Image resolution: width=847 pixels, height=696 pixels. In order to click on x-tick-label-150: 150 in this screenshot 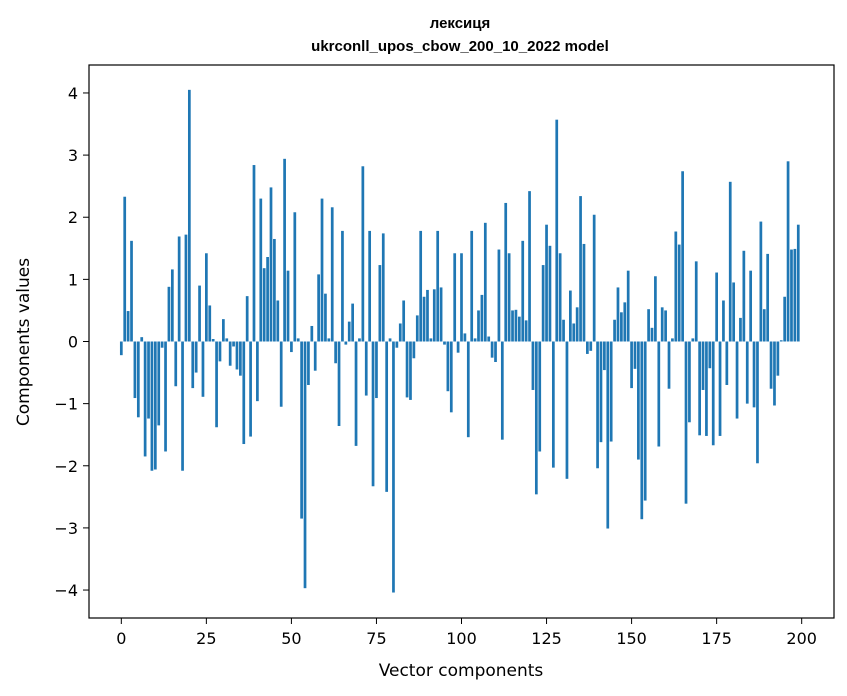, I will do `click(631, 638)`.